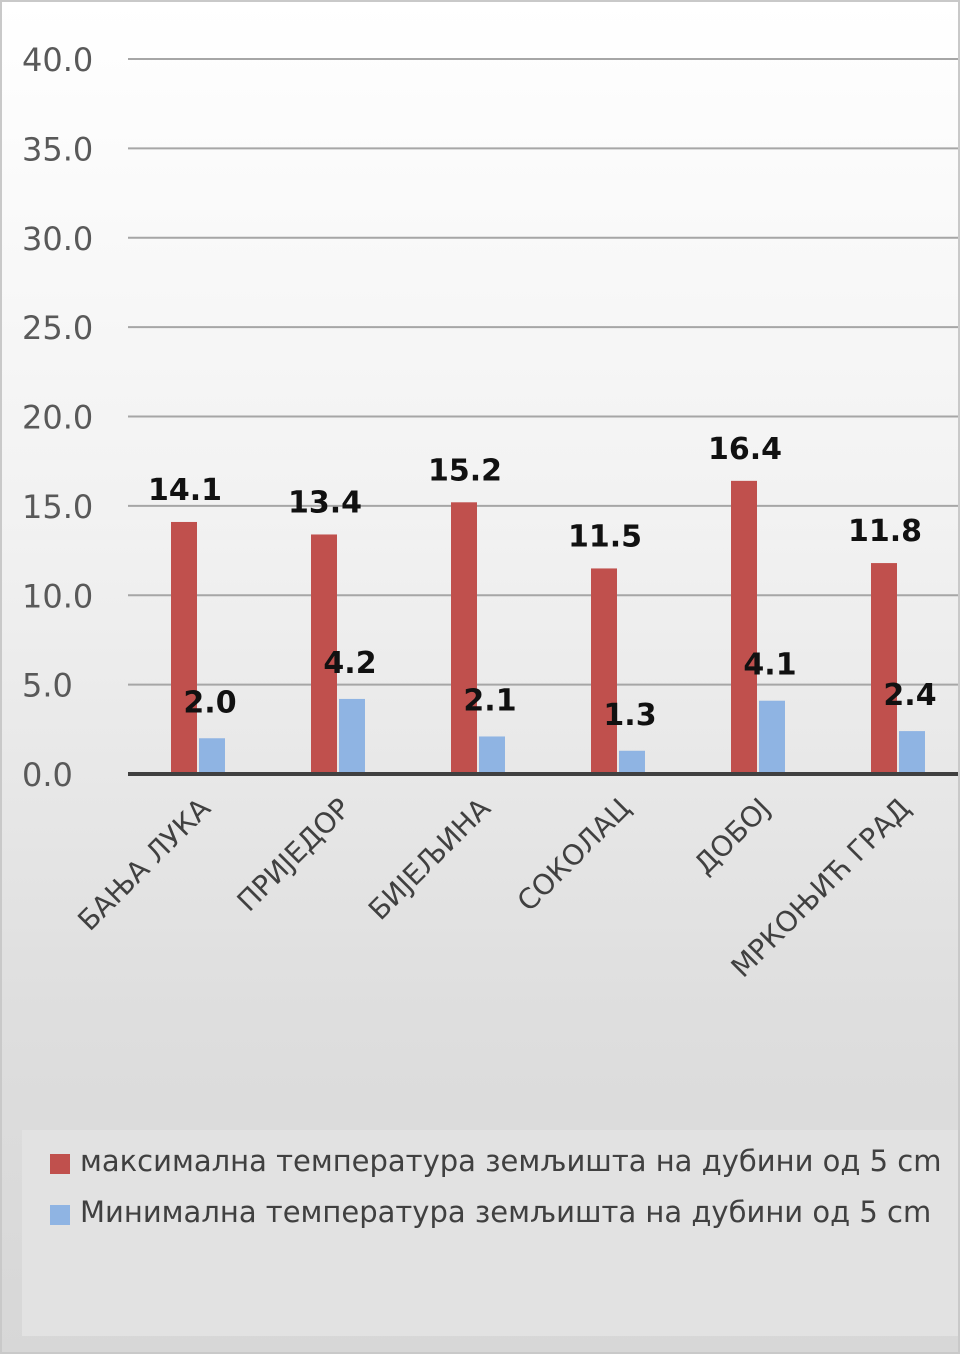 This screenshot has width=960, height=1354. What do you see at coordinates (209, 702) in the screenshot?
I see `data-label-min-0: 2.0` at bounding box center [209, 702].